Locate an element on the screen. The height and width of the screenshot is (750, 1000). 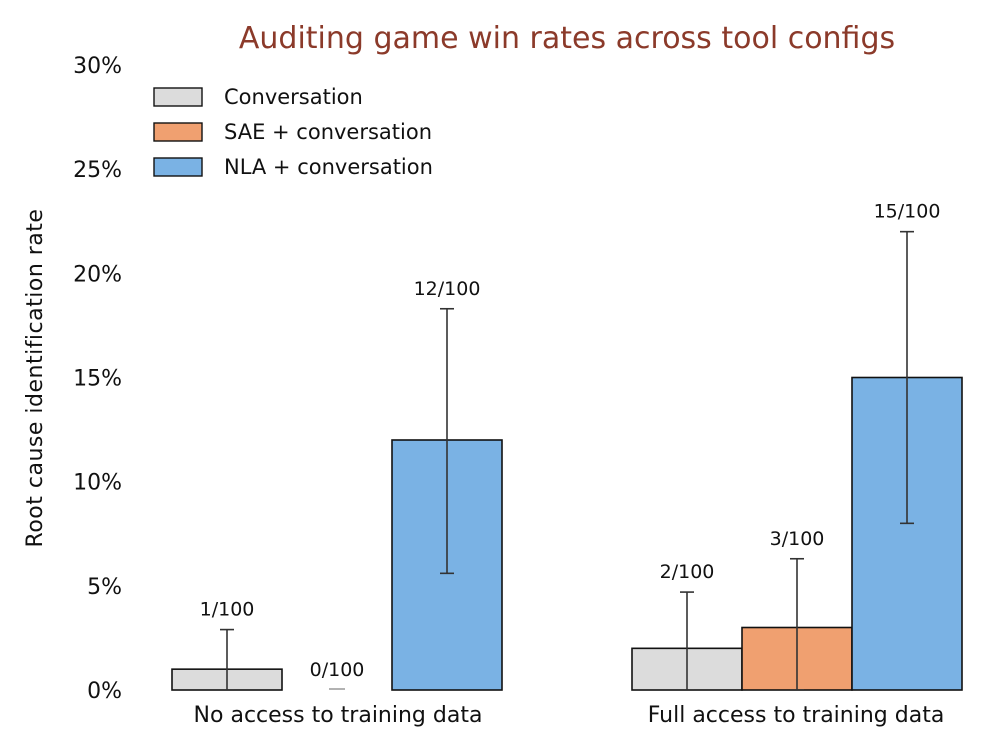
data-label: 15/100 is located at coordinates (907, 212).